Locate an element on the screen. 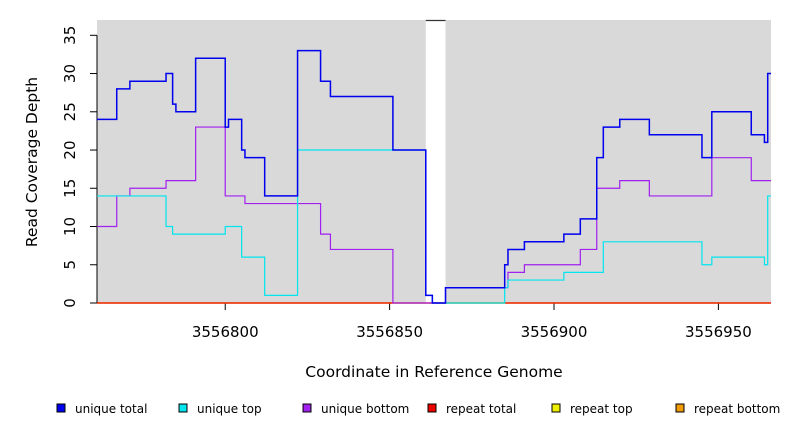 The height and width of the screenshot is (432, 792). y-tick-label: 20 is located at coordinates (70, 149).